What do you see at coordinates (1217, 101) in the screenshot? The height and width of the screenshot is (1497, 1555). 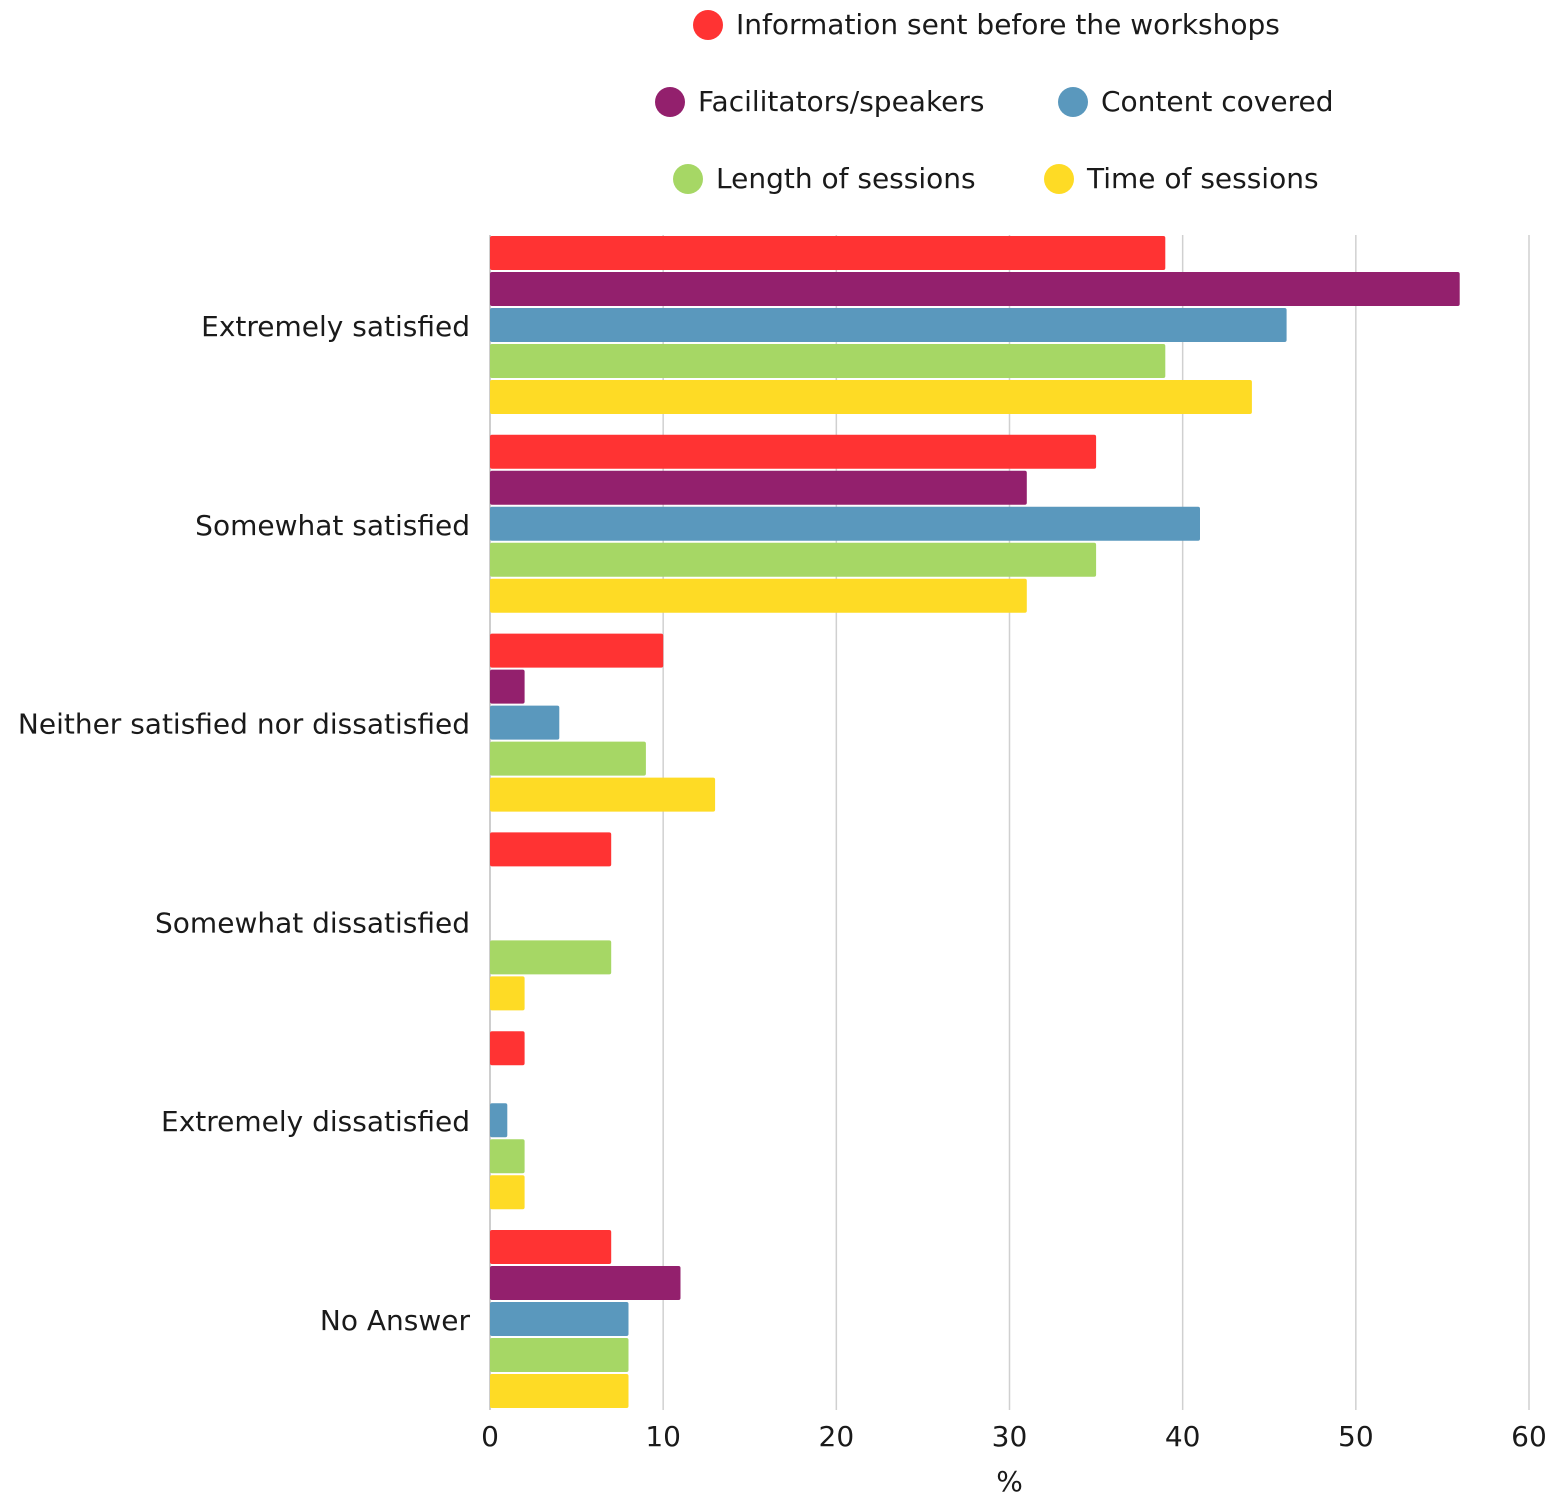 I see `legend-label: Content covered` at bounding box center [1217, 101].